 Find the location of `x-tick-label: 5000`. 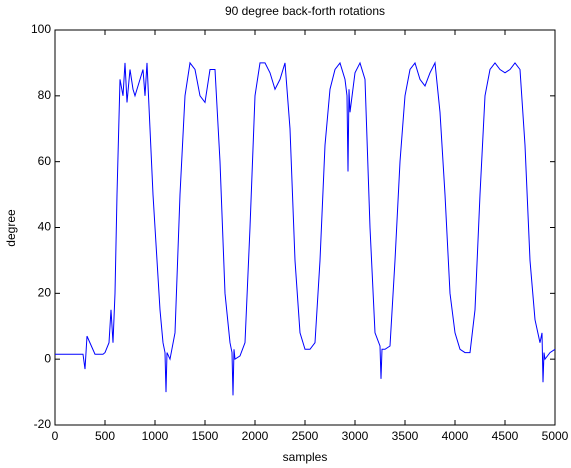

x-tick-label: 5000 is located at coordinates (555, 436).